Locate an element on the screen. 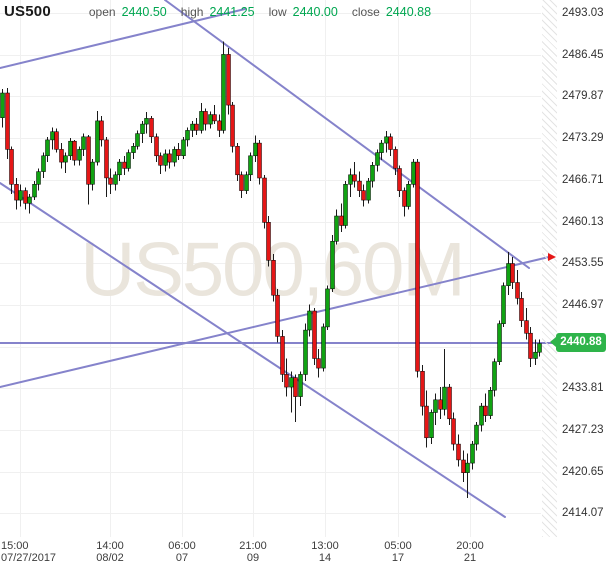 Image resolution: width=610 pixels, height=568 pixels. ohlc-value: 2440.00 is located at coordinates (315, 12).